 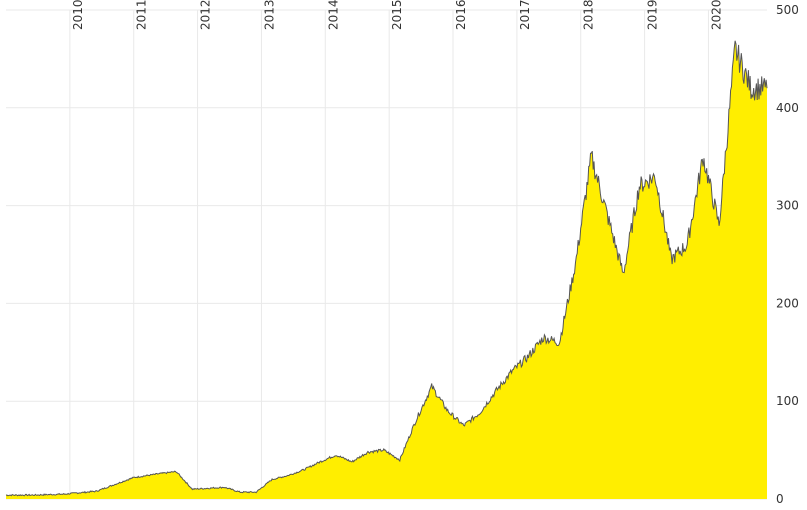 What do you see at coordinates (653, 15) in the screenshot?
I see `x-tick-label: 2019` at bounding box center [653, 15].